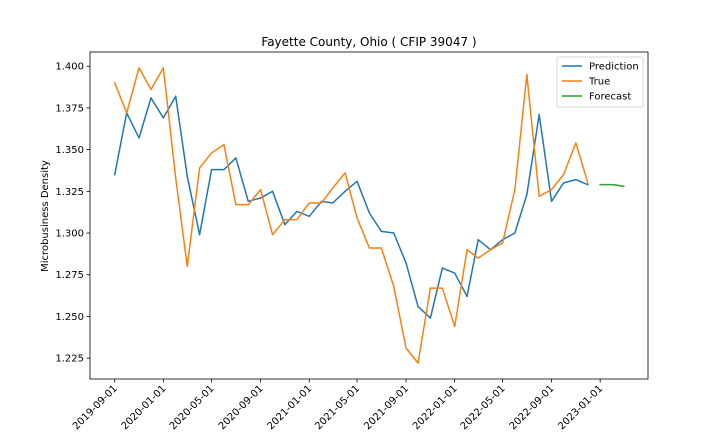 The width and height of the screenshot is (720, 432). Describe the element at coordinates (368, 42) in the screenshot. I see `chart-title: Fayette County, Ohio ( CFIP 39047 )` at that location.